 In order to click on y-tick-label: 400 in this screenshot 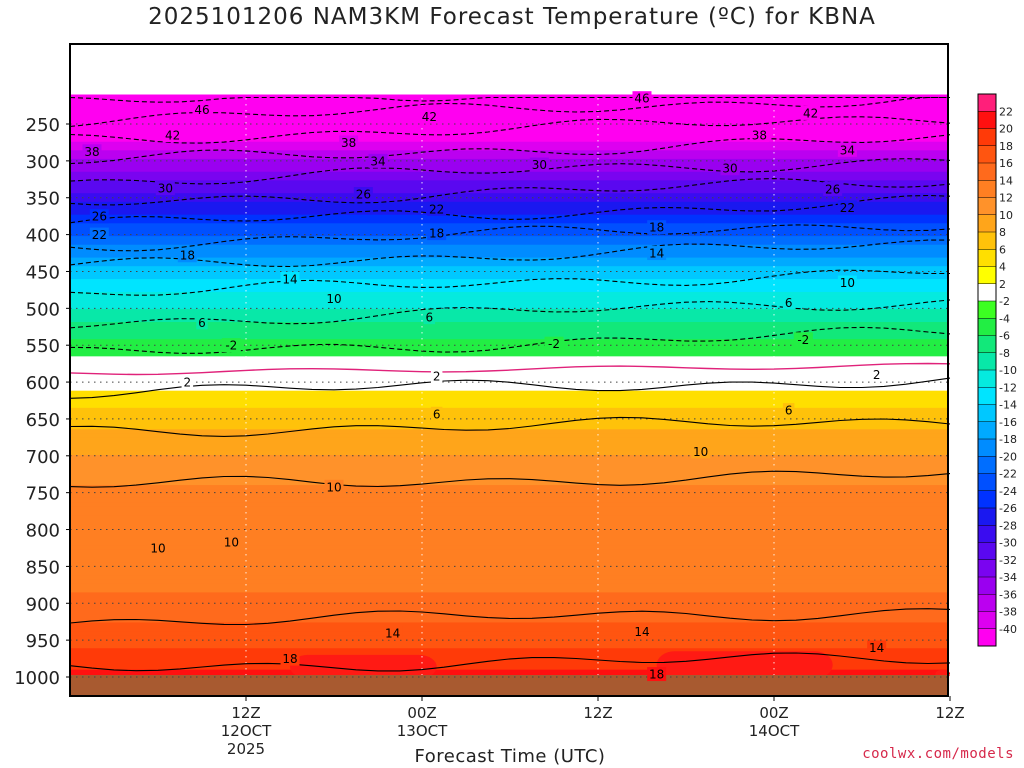, I will do `click(43, 236)`.